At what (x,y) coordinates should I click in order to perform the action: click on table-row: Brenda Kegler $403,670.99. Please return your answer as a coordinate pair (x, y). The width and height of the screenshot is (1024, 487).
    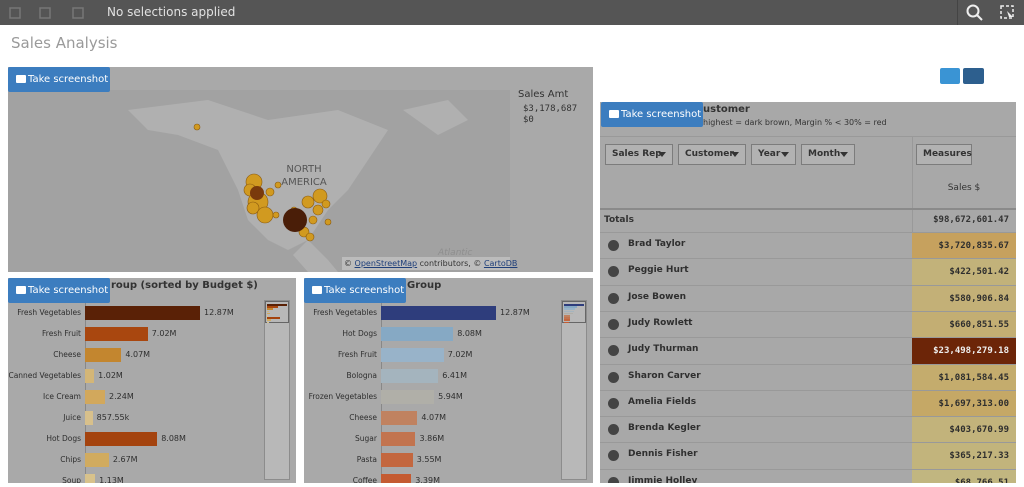
    Looking at the image, I should click on (808, 430).